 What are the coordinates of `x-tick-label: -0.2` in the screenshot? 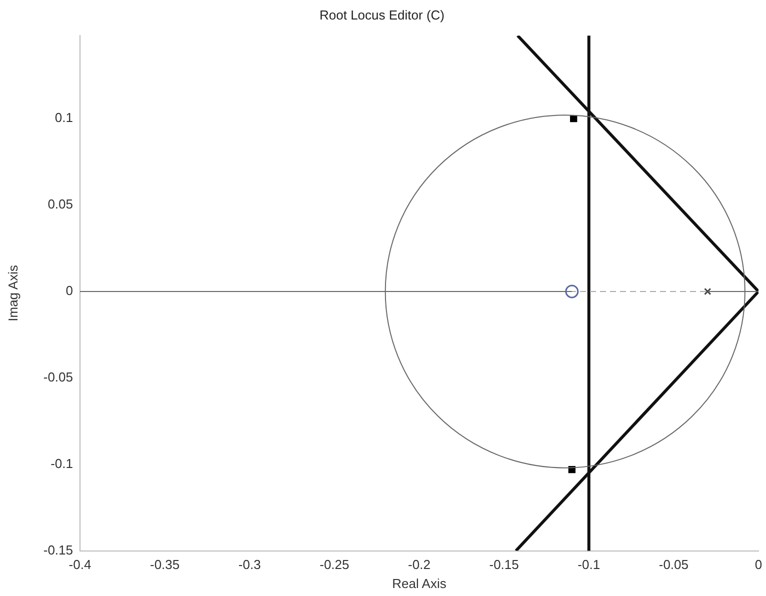 It's located at (419, 564).